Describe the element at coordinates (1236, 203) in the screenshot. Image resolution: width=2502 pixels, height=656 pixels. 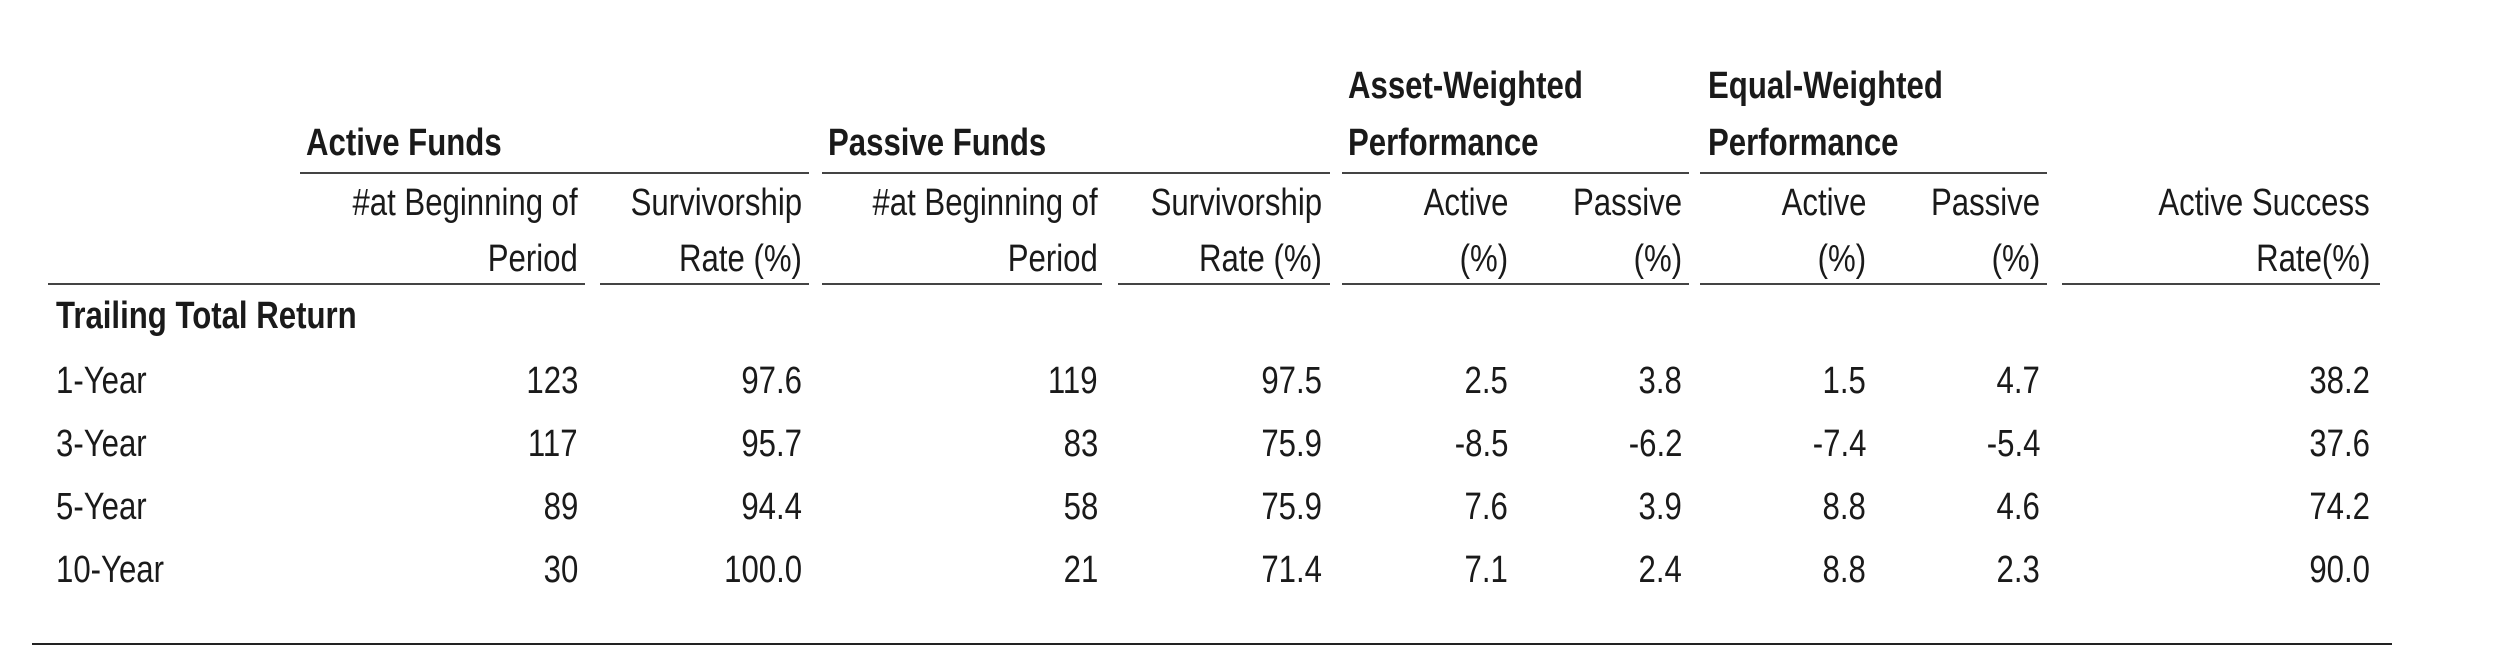
I see `column-header-4-line1: Survivorship` at that location.